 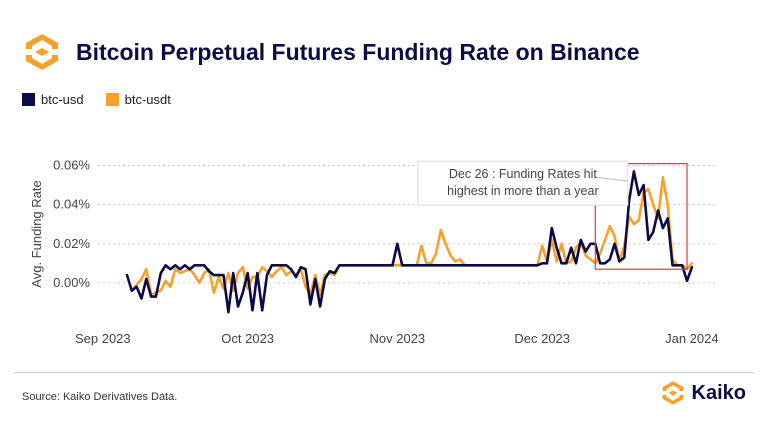 I want to click on legend-label-btc-usdt: btc-usdt, so click(x=147, y=99).